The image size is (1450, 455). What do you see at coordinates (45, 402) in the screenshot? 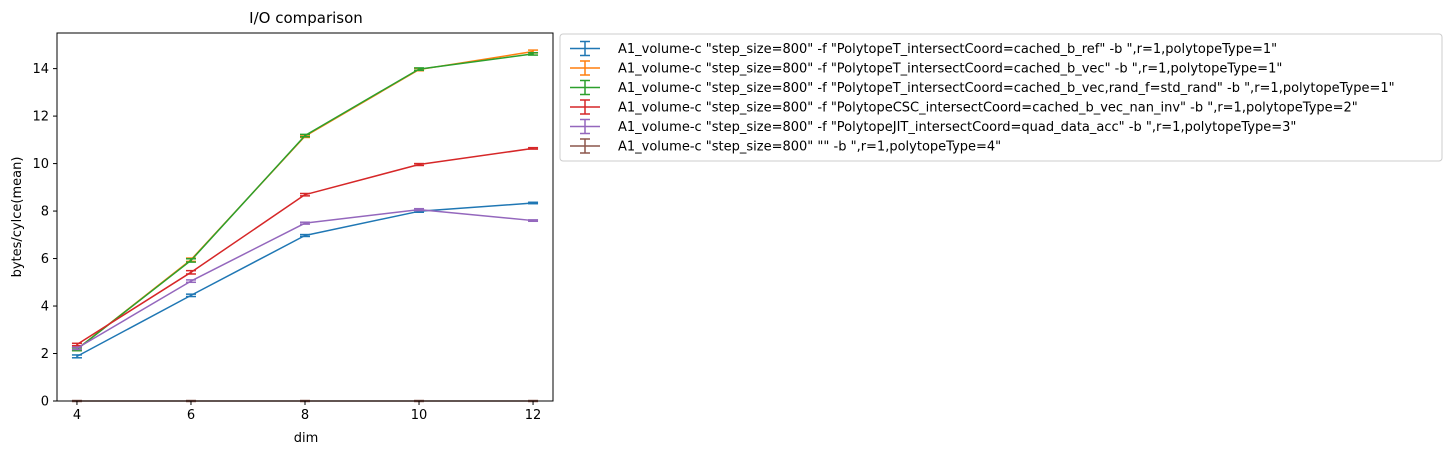
I see `y-tick-label: 0` at bounding box center [45, 402].